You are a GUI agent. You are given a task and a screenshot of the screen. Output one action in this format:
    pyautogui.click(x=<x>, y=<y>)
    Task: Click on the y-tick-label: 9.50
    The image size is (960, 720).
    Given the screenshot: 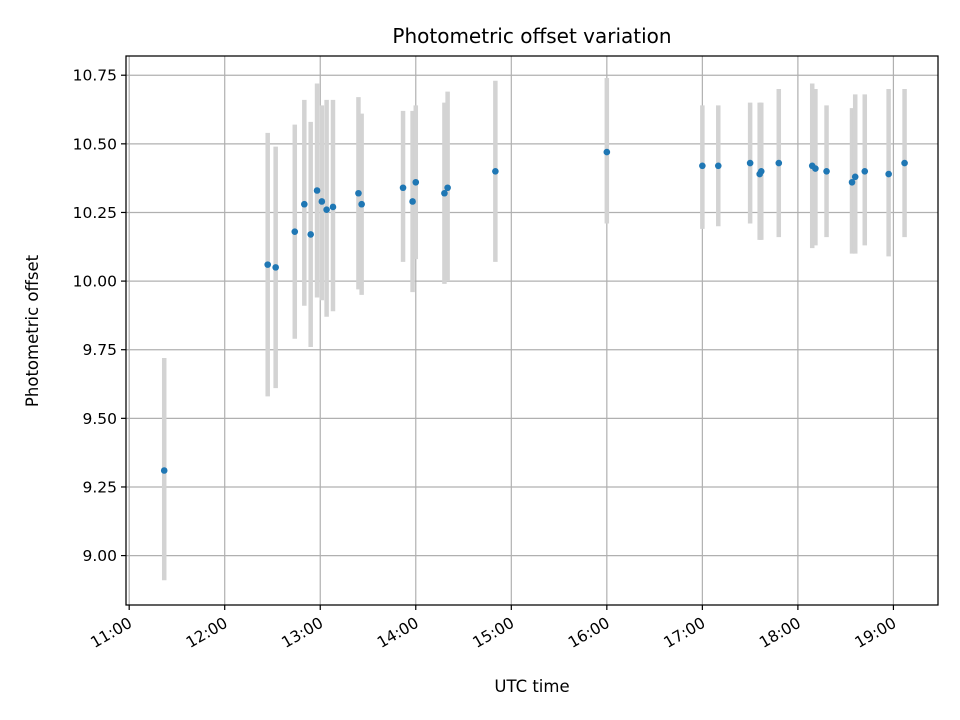 What is the action you would take?
    pyautogui.click(x=99, y=419)
    